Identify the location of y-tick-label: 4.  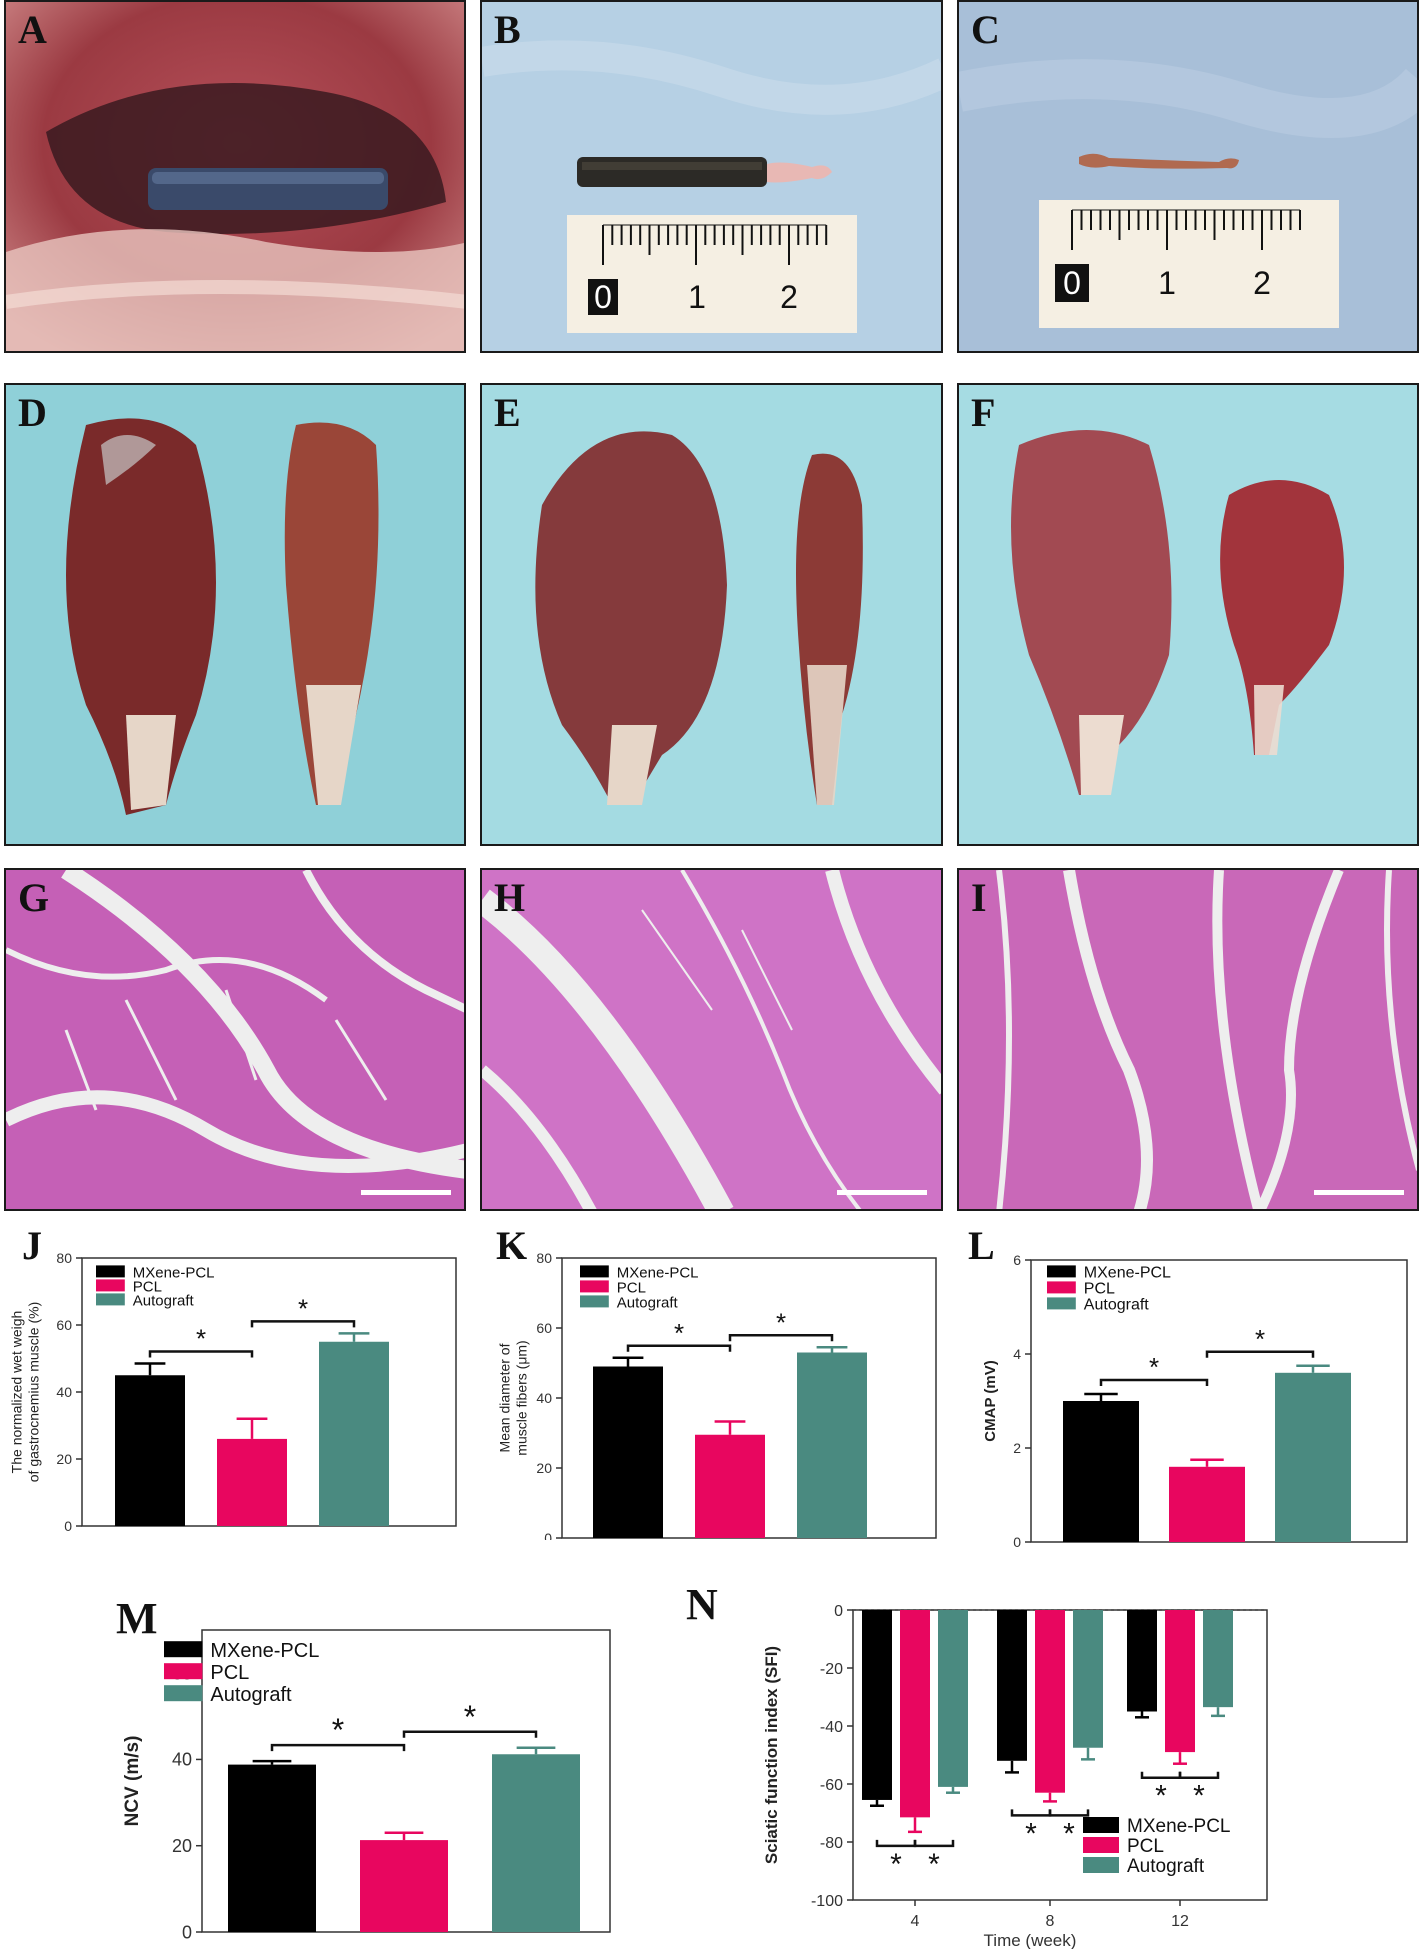
(1017, 1354).